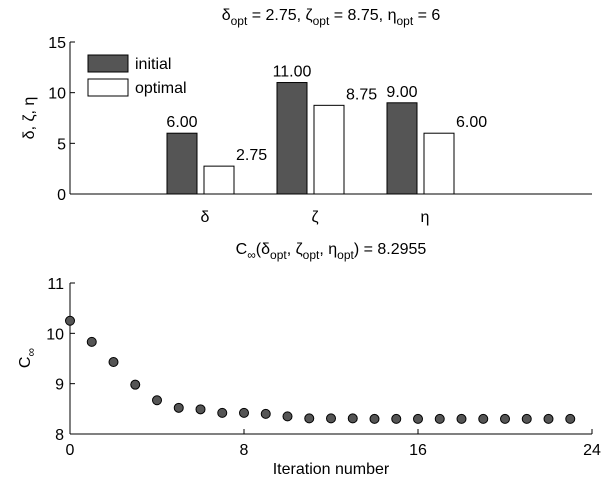  I want to click on bar-y-tick-label: 10, so click(57, 94).